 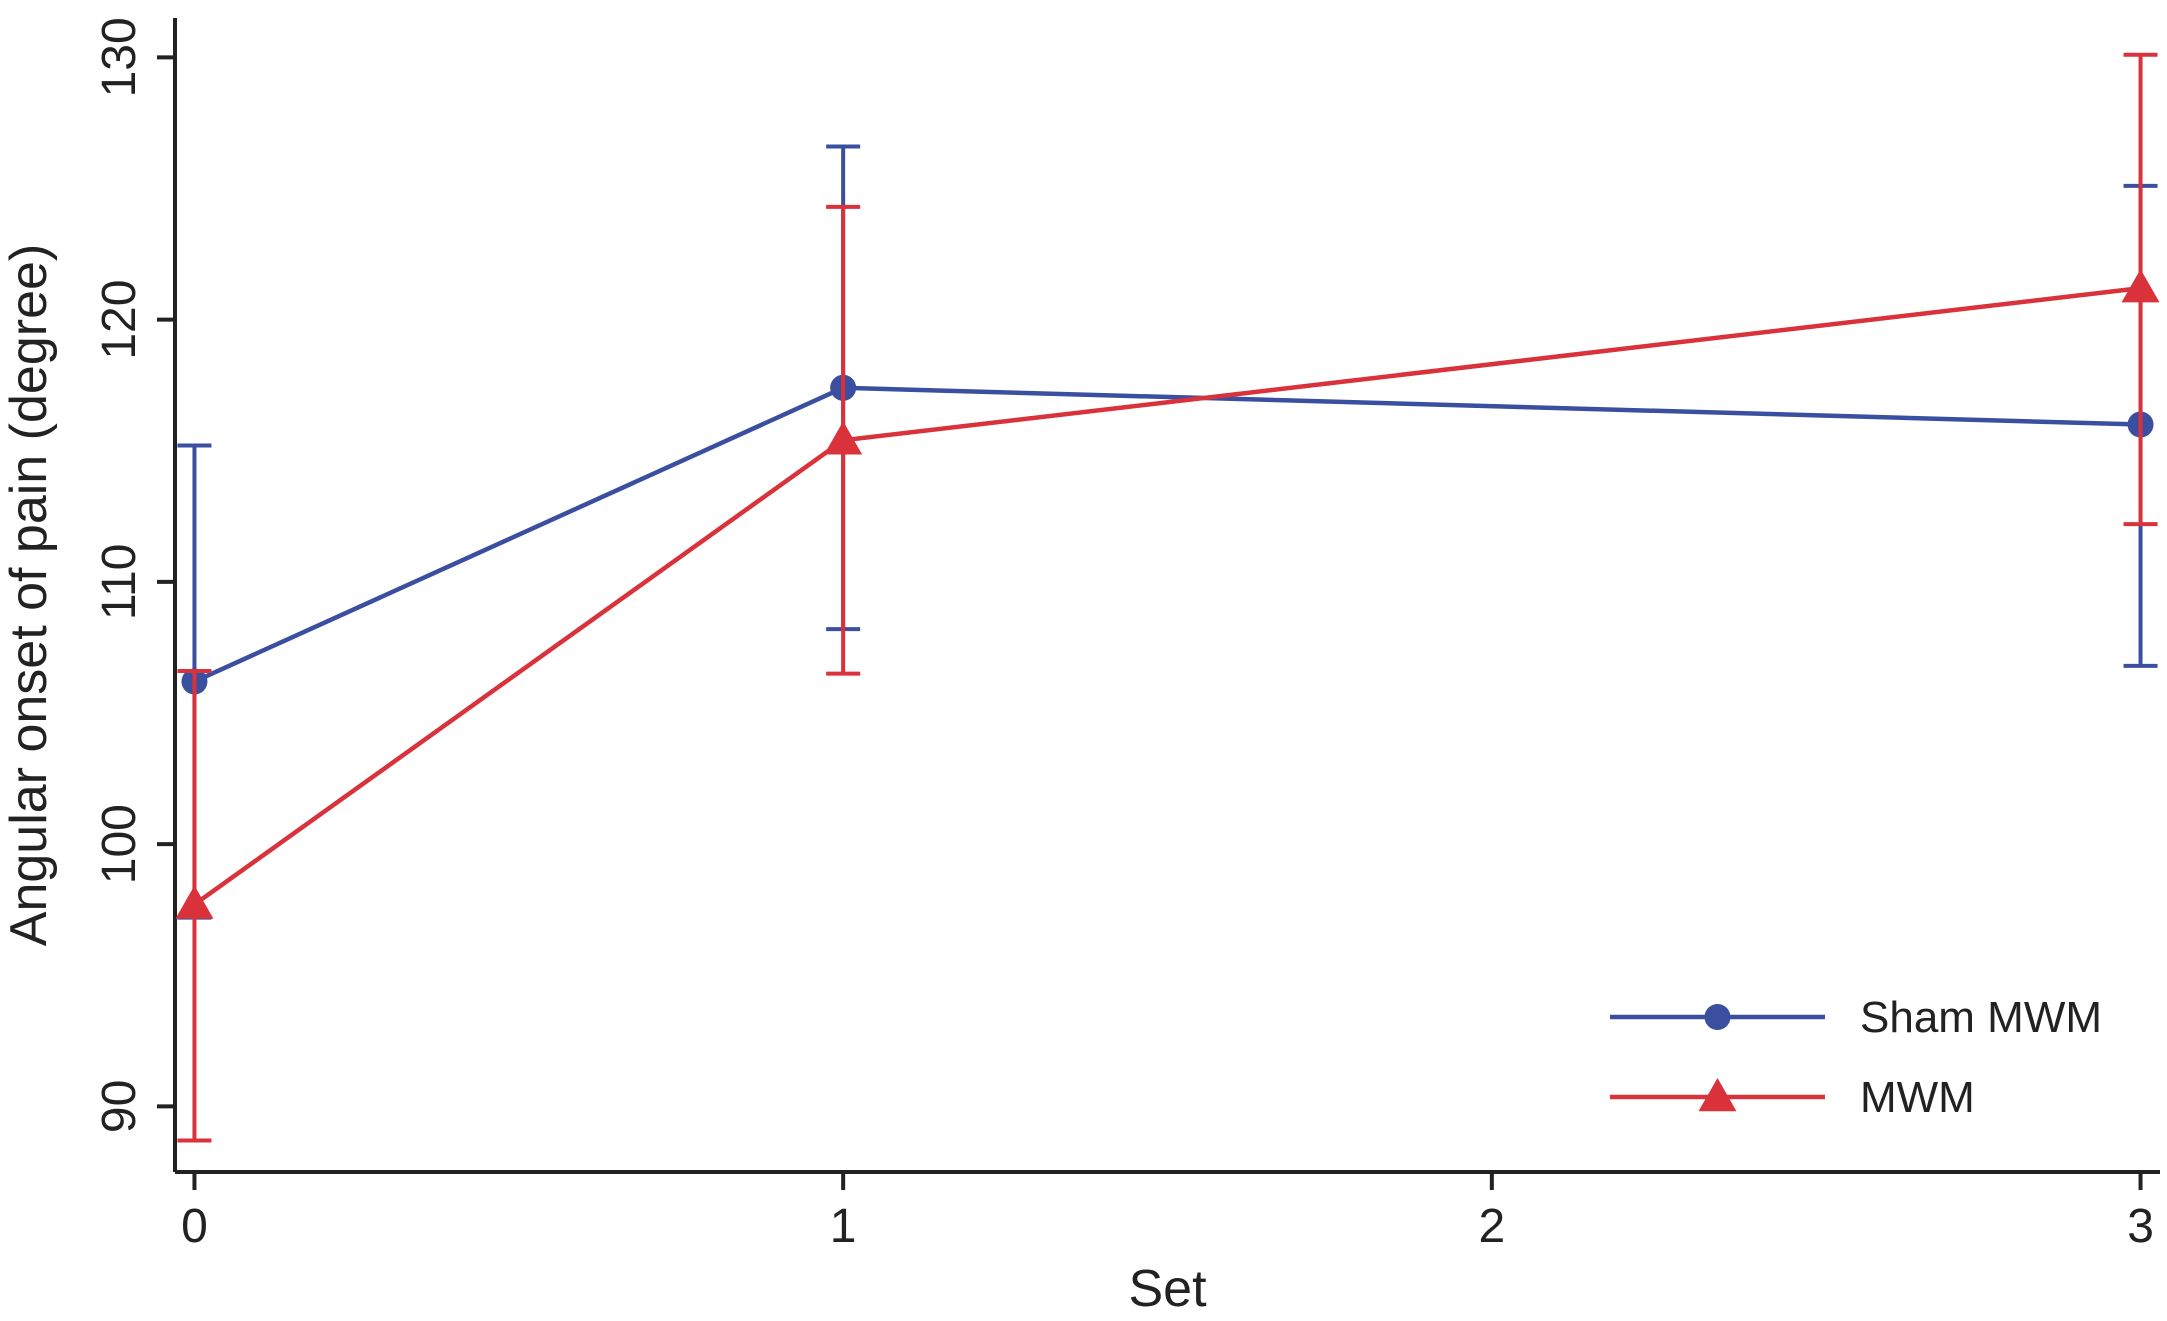 I want to click on triangle-marker-icon, so click(x=1717, y=1095).